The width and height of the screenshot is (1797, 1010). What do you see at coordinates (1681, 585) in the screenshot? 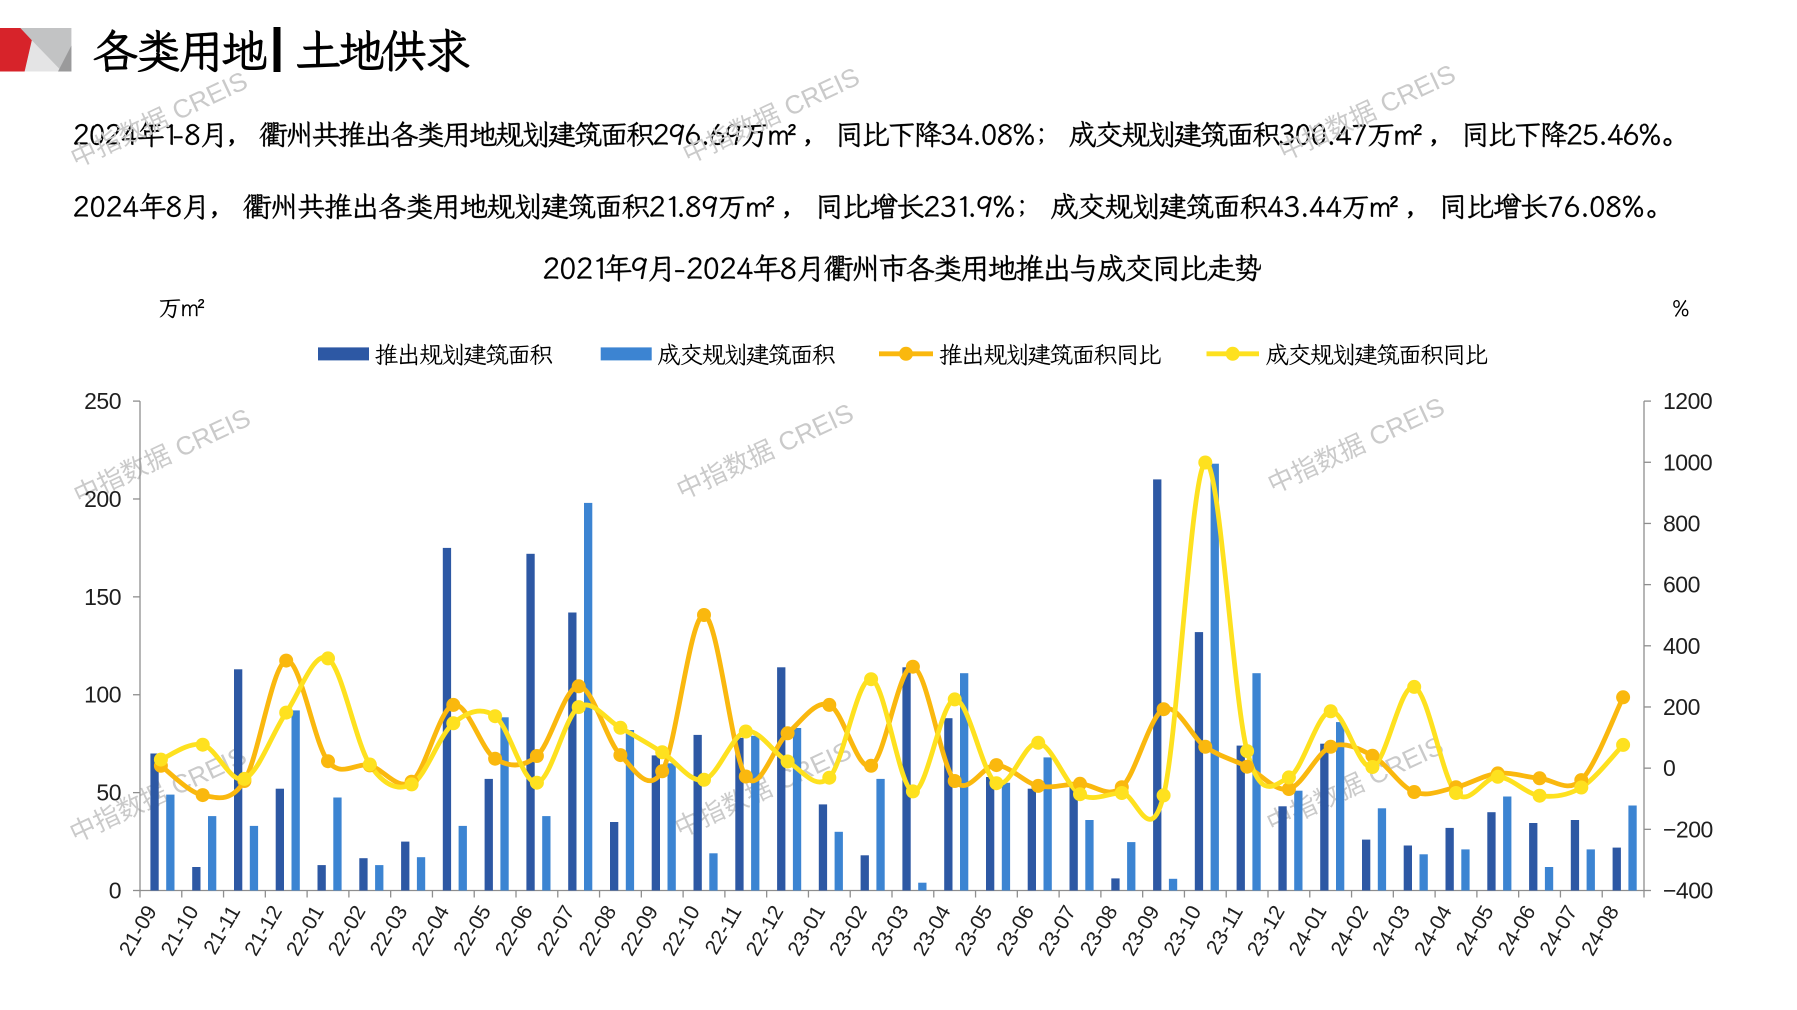
I see `svg-text: 600` at bounding box center [1681, 585].